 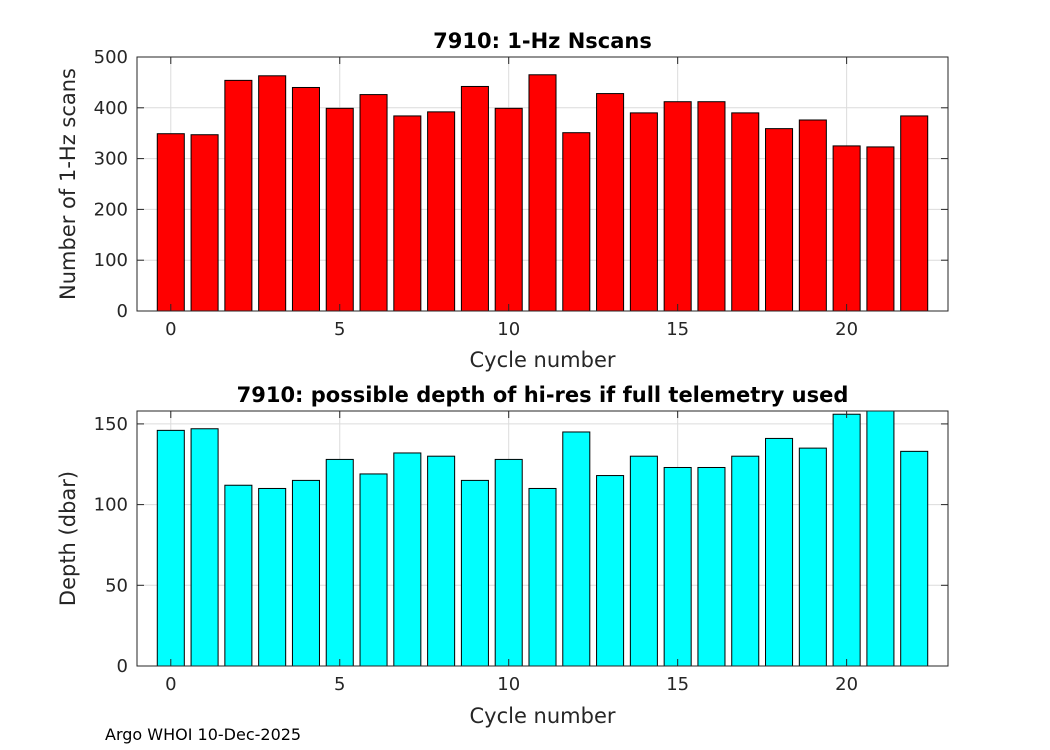 What do you see at coordinates (111, 57) in the screenshot?
I see `y-tick-label: 500` at bounding box center [111, 57].